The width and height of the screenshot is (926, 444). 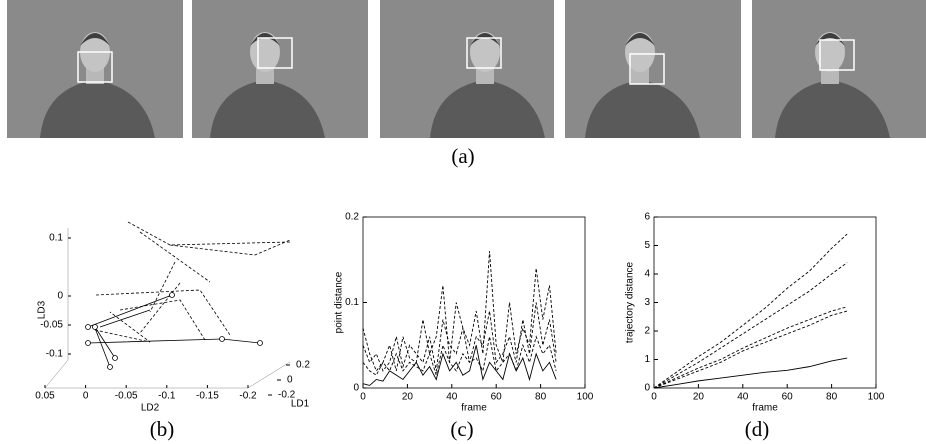 I want to click on y-tick-label: 6, so click(x=647, y=217).